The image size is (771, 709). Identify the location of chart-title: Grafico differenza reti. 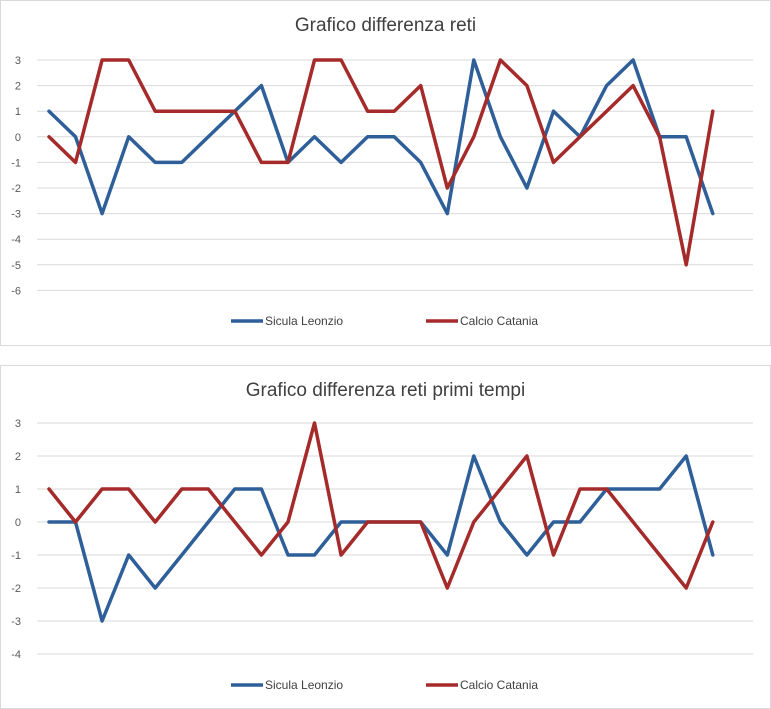
(385, 25).